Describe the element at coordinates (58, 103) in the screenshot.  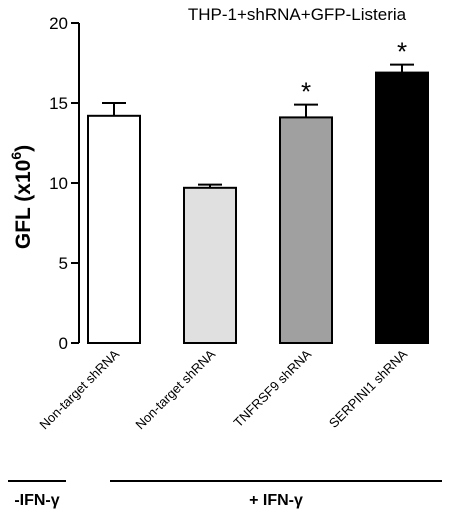
I see `y-tick-label: 15` at that location.